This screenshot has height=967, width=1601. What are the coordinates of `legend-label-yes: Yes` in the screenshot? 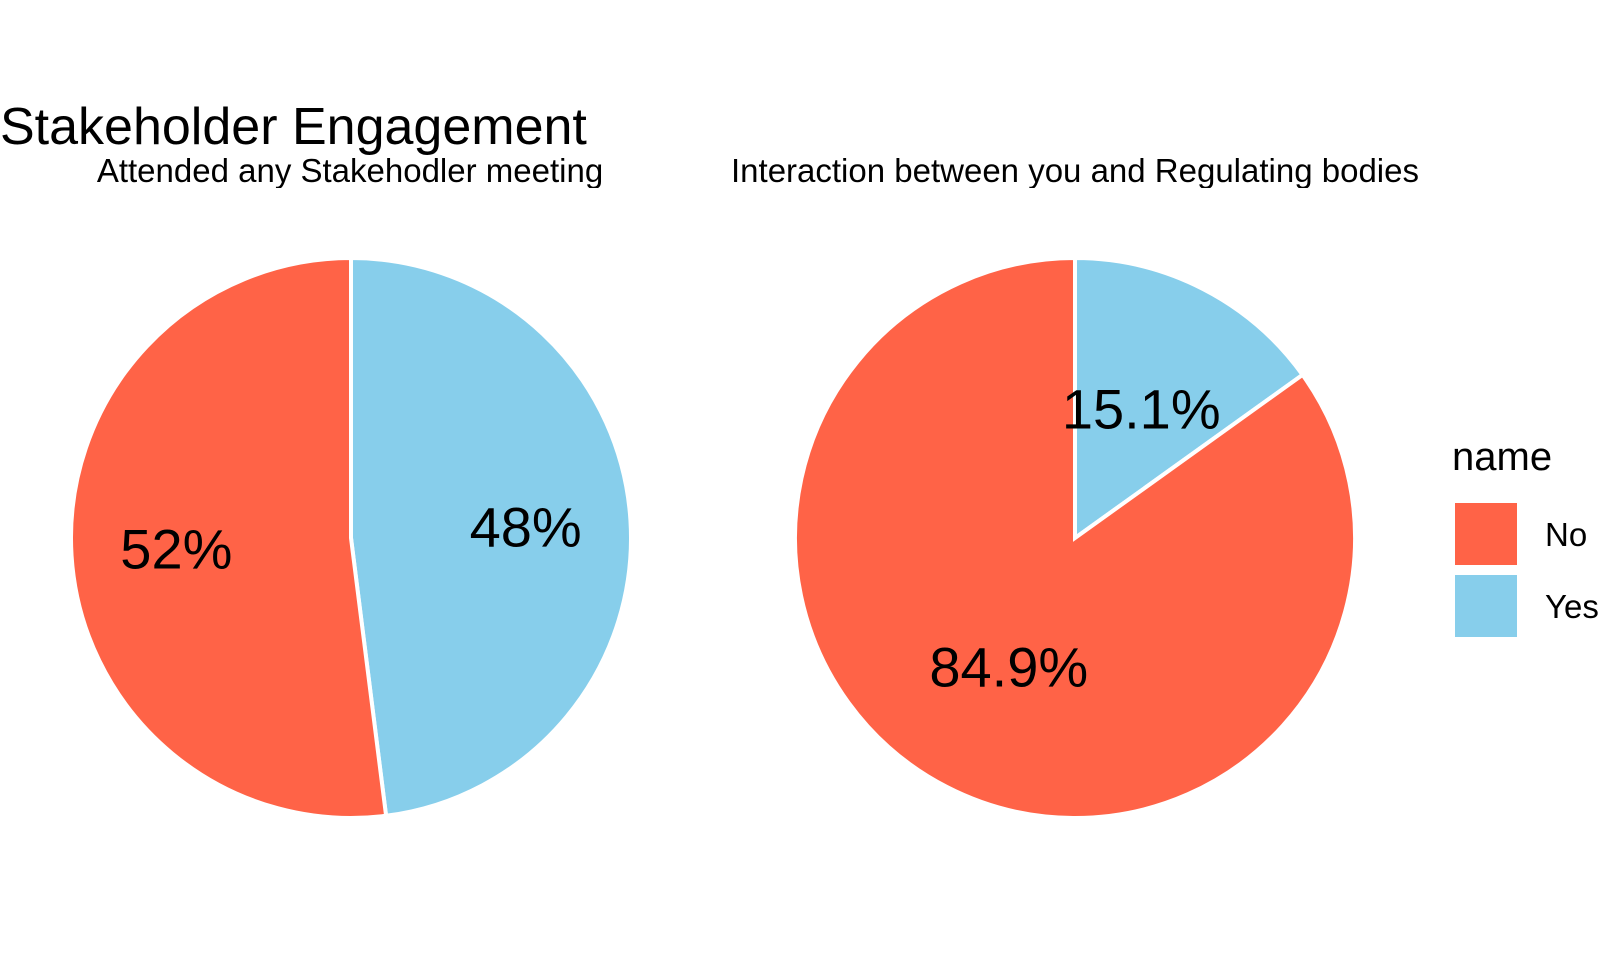 It's located at (1572, 606).